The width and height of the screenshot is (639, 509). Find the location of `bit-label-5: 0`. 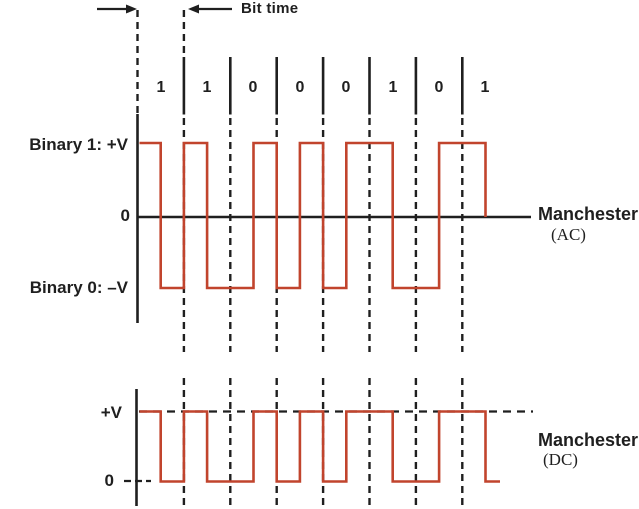

bit-label-5: 0 is located at coordinates (346, 87).